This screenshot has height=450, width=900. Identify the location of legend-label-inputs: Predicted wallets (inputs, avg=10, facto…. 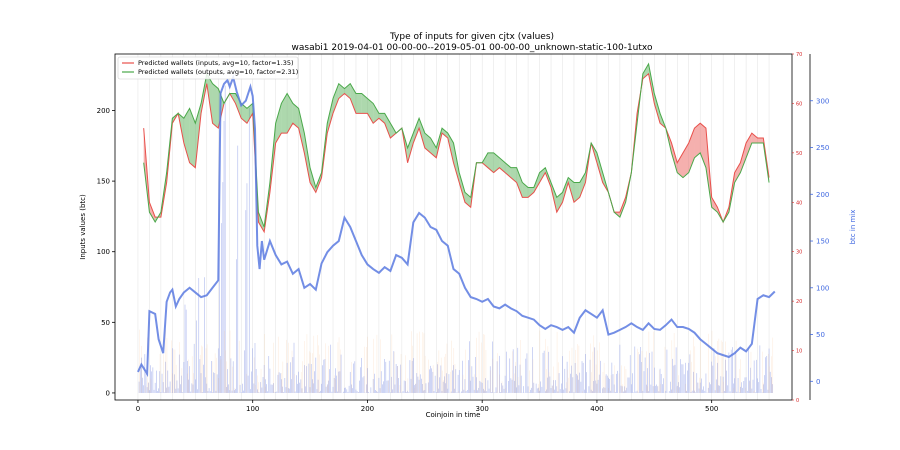
(216, 63).